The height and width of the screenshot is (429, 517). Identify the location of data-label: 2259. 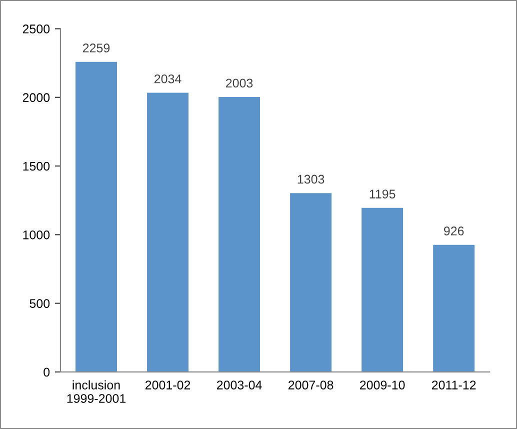
(96, 48).